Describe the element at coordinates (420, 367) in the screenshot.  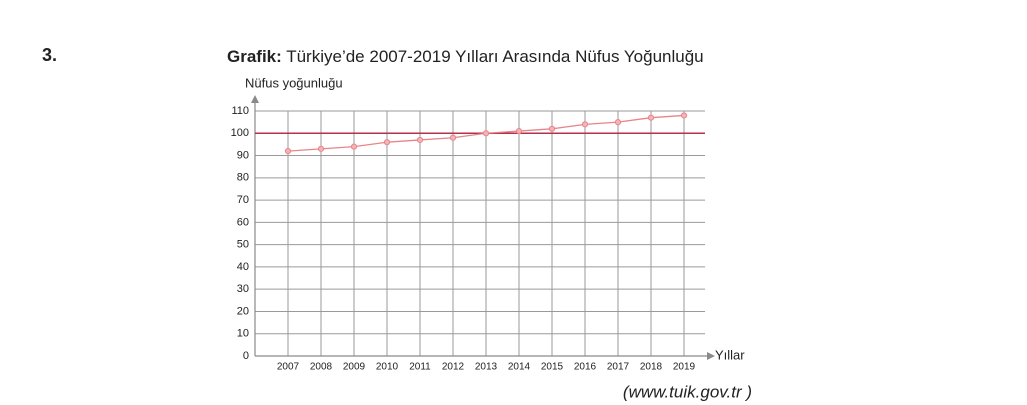
I see `x-tick-label: 2011` at that location.